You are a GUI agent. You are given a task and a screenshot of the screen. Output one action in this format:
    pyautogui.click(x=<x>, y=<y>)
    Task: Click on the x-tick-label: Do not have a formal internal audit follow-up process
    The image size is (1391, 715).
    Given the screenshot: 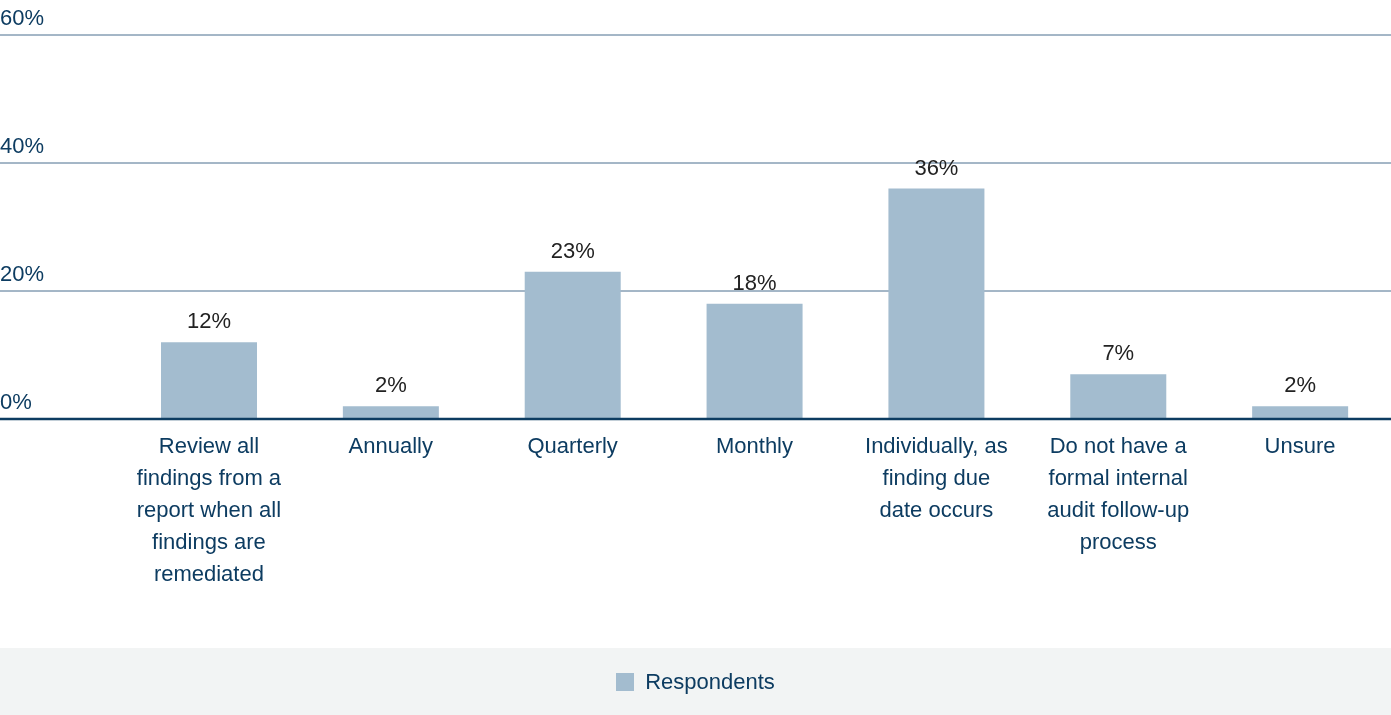 What is the action you would take?
    pyautogui.click(x=1118, y=493)
    